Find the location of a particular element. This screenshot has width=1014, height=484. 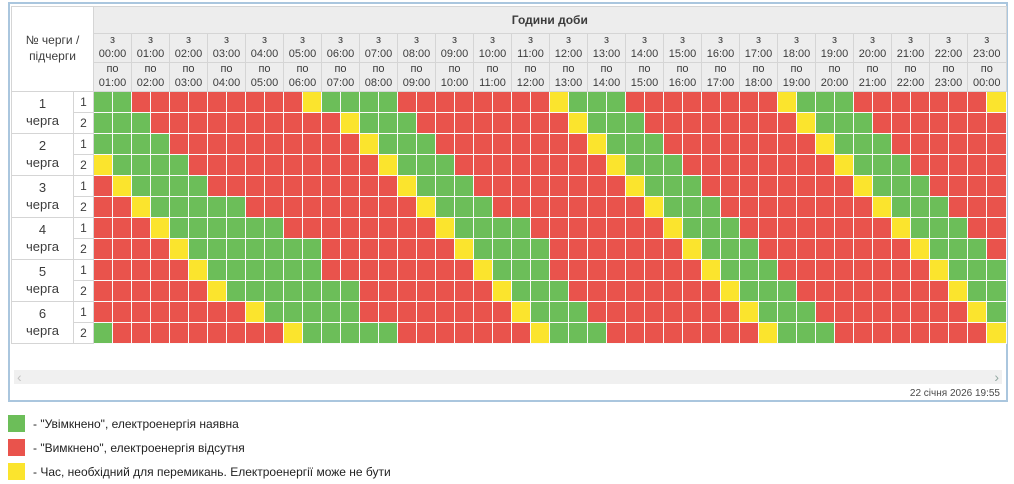

hour-from-header: з 12:00 is located at coordinates (568, 48).